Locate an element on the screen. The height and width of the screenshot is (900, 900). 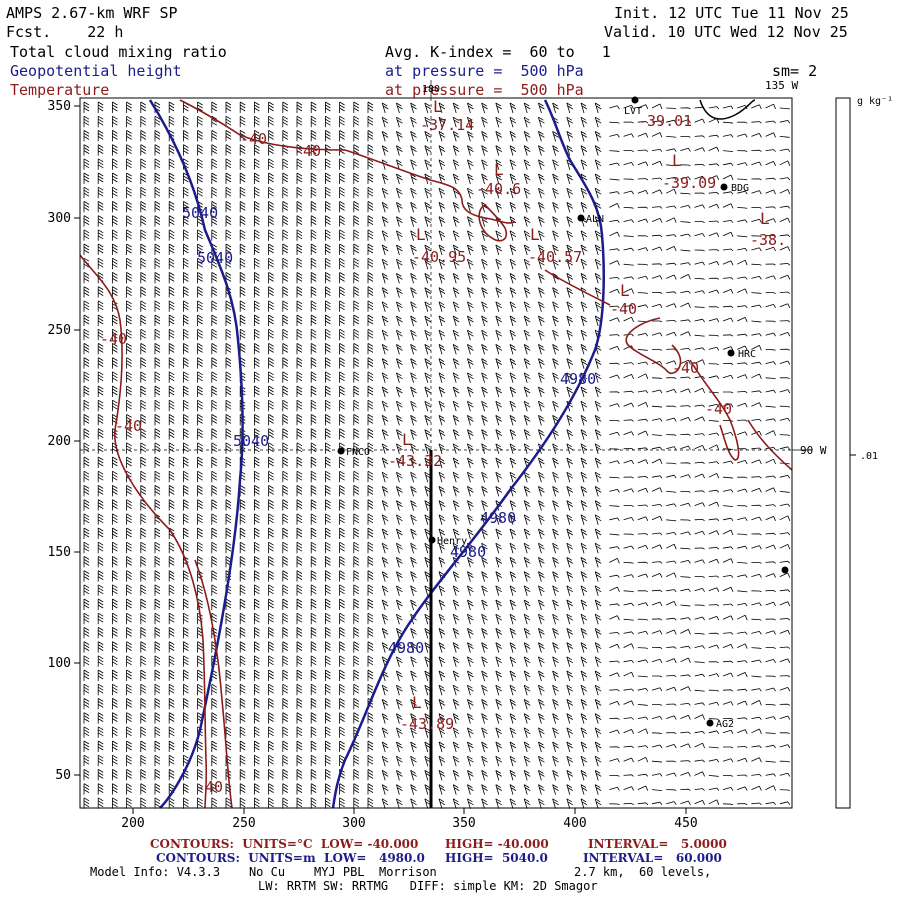
contour-height-interval: INTERVAL= 60.000 is located at coordinates (652, 858).